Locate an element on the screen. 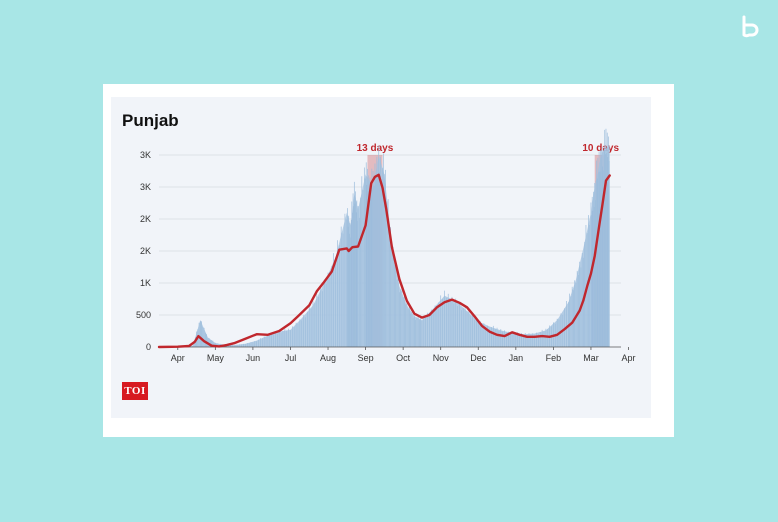  x-tick-label: Jan is located at coordinates (516, 358).